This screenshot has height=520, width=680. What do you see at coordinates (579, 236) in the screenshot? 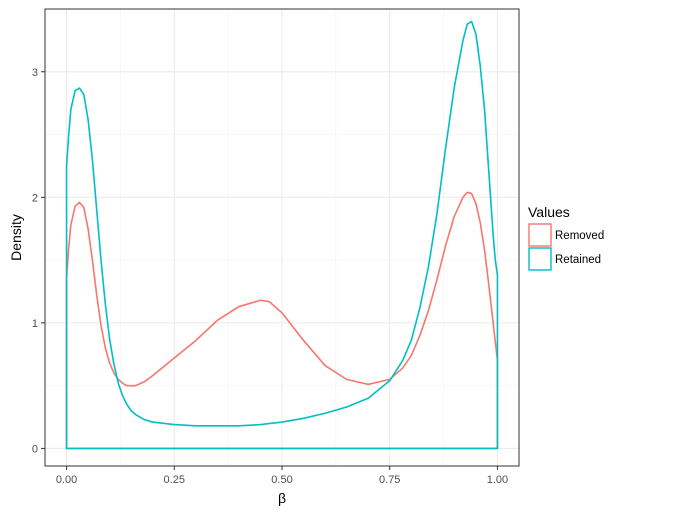
I see `legend-label-removed: Removed` at bounding box center [579, 236].